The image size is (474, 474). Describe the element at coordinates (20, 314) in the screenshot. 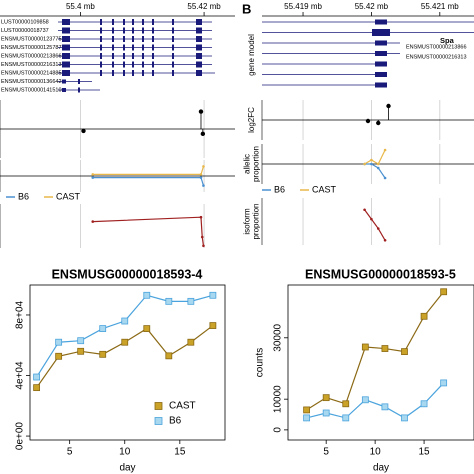

I see `y-tick-label: 8e+04` at that location.